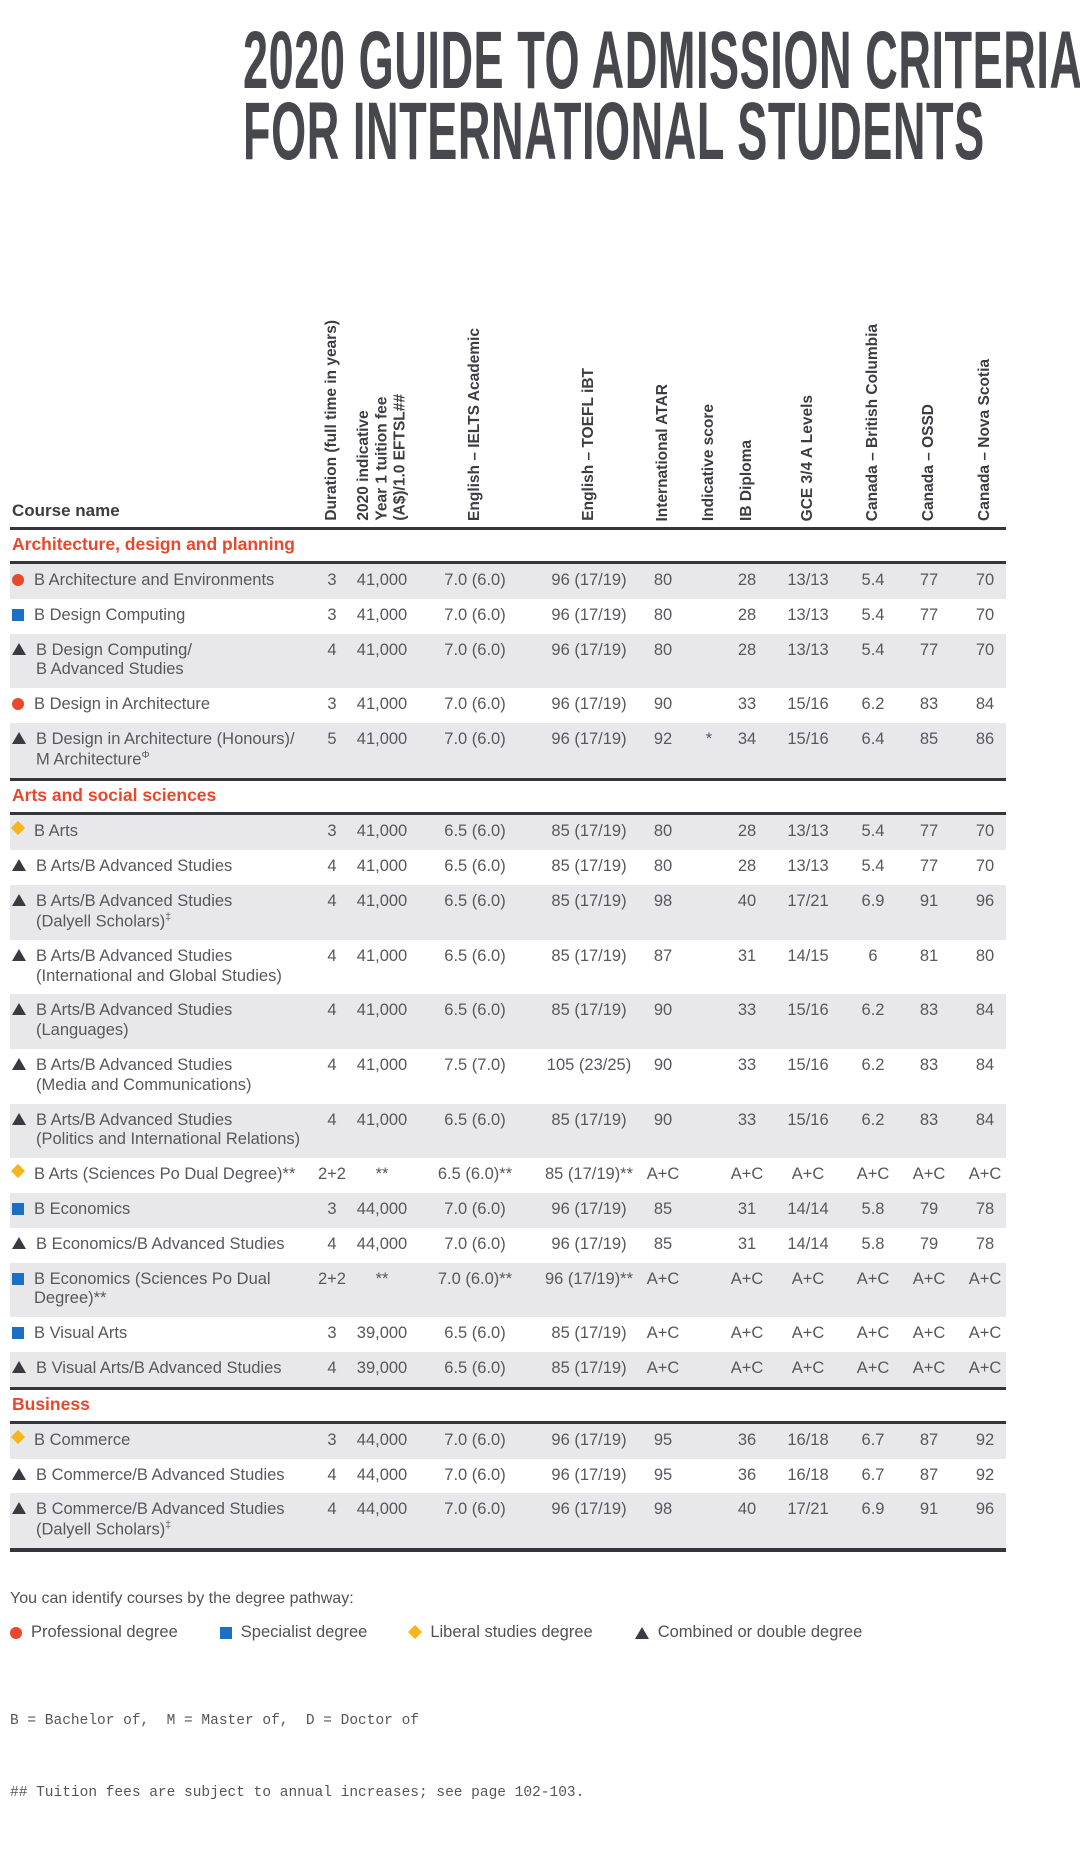 The image size is (1080, 1854). What do you see at coordinates (929, 1439) in the screenshot?
I see `cell-canada-ossd: 87` at bounding box center [929, 1439].